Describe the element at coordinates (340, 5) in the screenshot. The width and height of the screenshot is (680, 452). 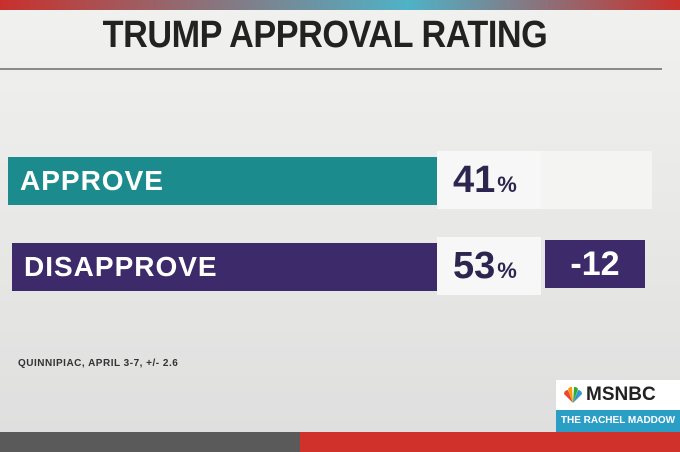
I see `top-strip` at that location.